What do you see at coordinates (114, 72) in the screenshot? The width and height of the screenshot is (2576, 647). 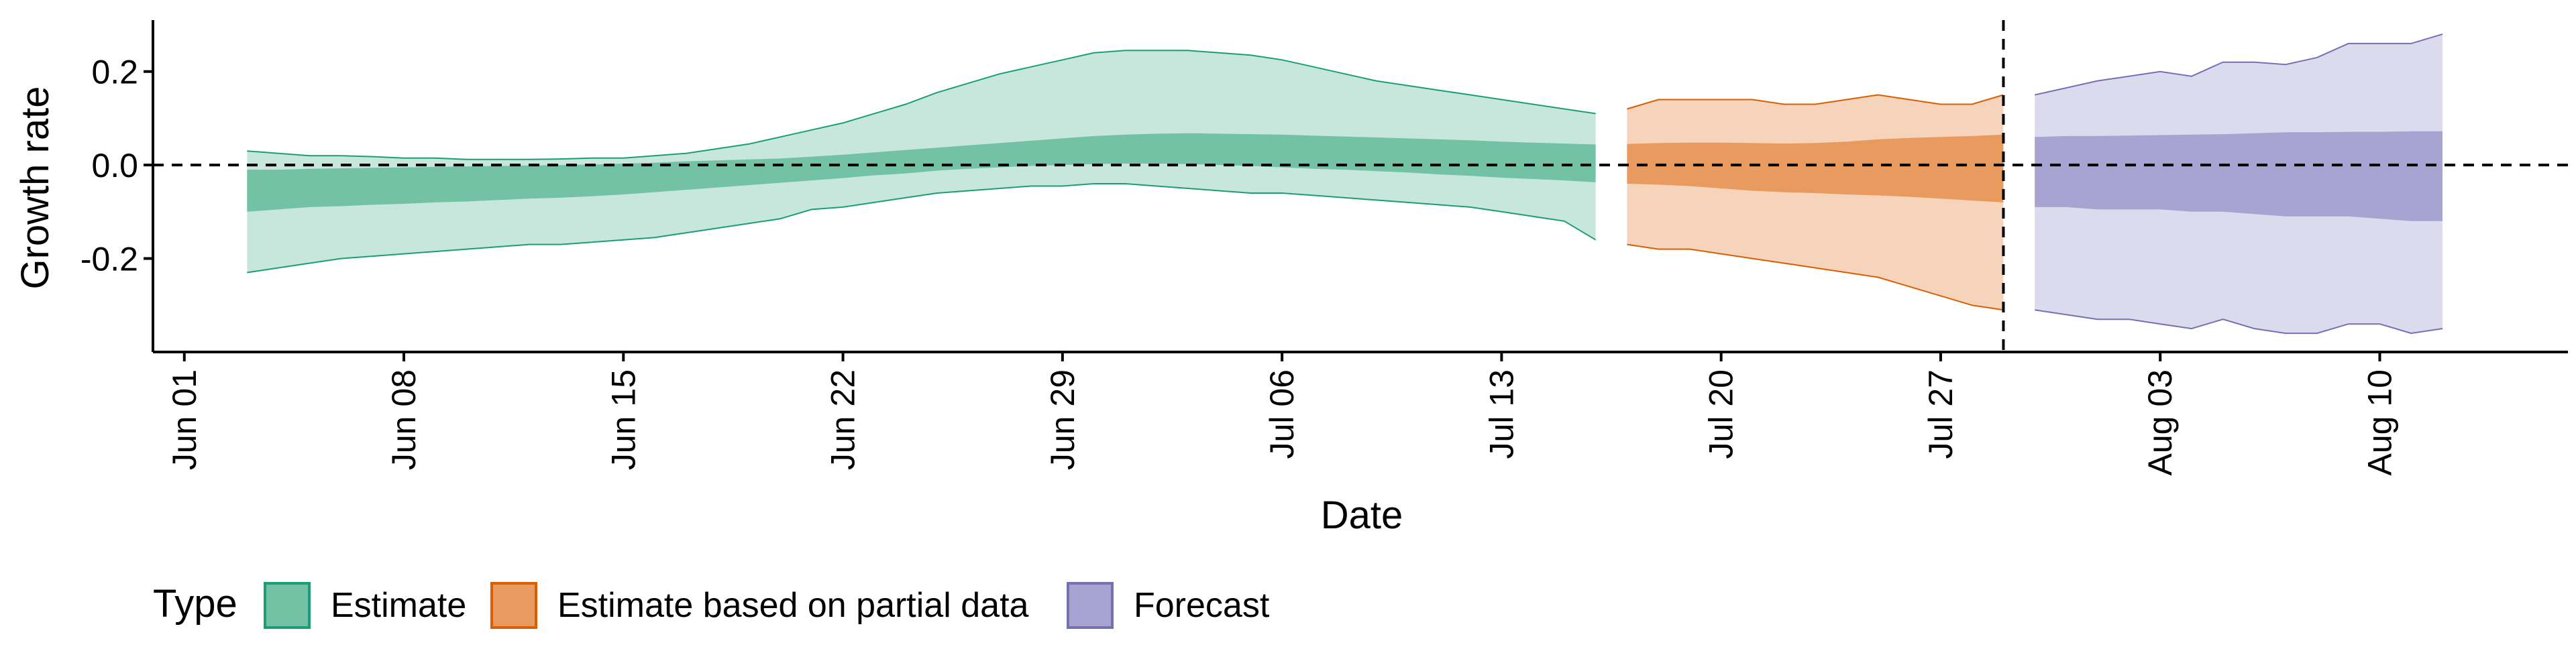 I see `y-tick-label: 0.2` at bounding box center [114, 72].